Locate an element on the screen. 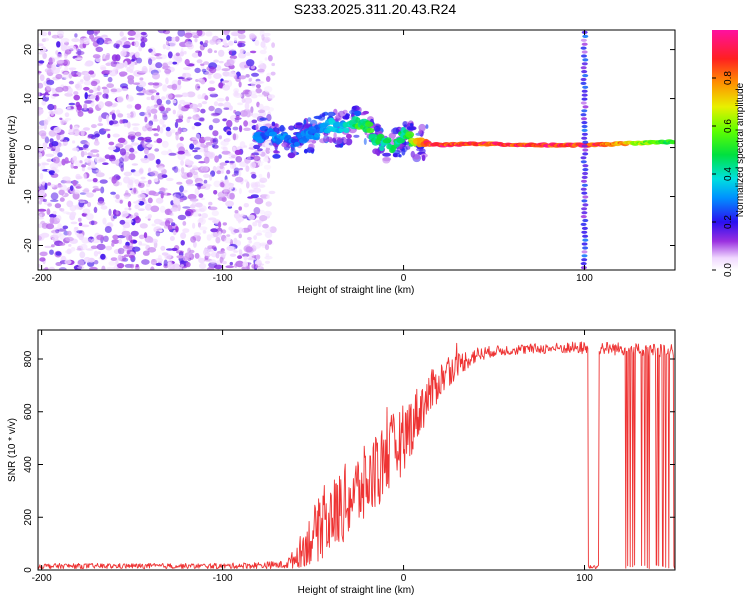  chart-title: S233.2025.311.20.43.R24 is located at coordinates (375, 9).